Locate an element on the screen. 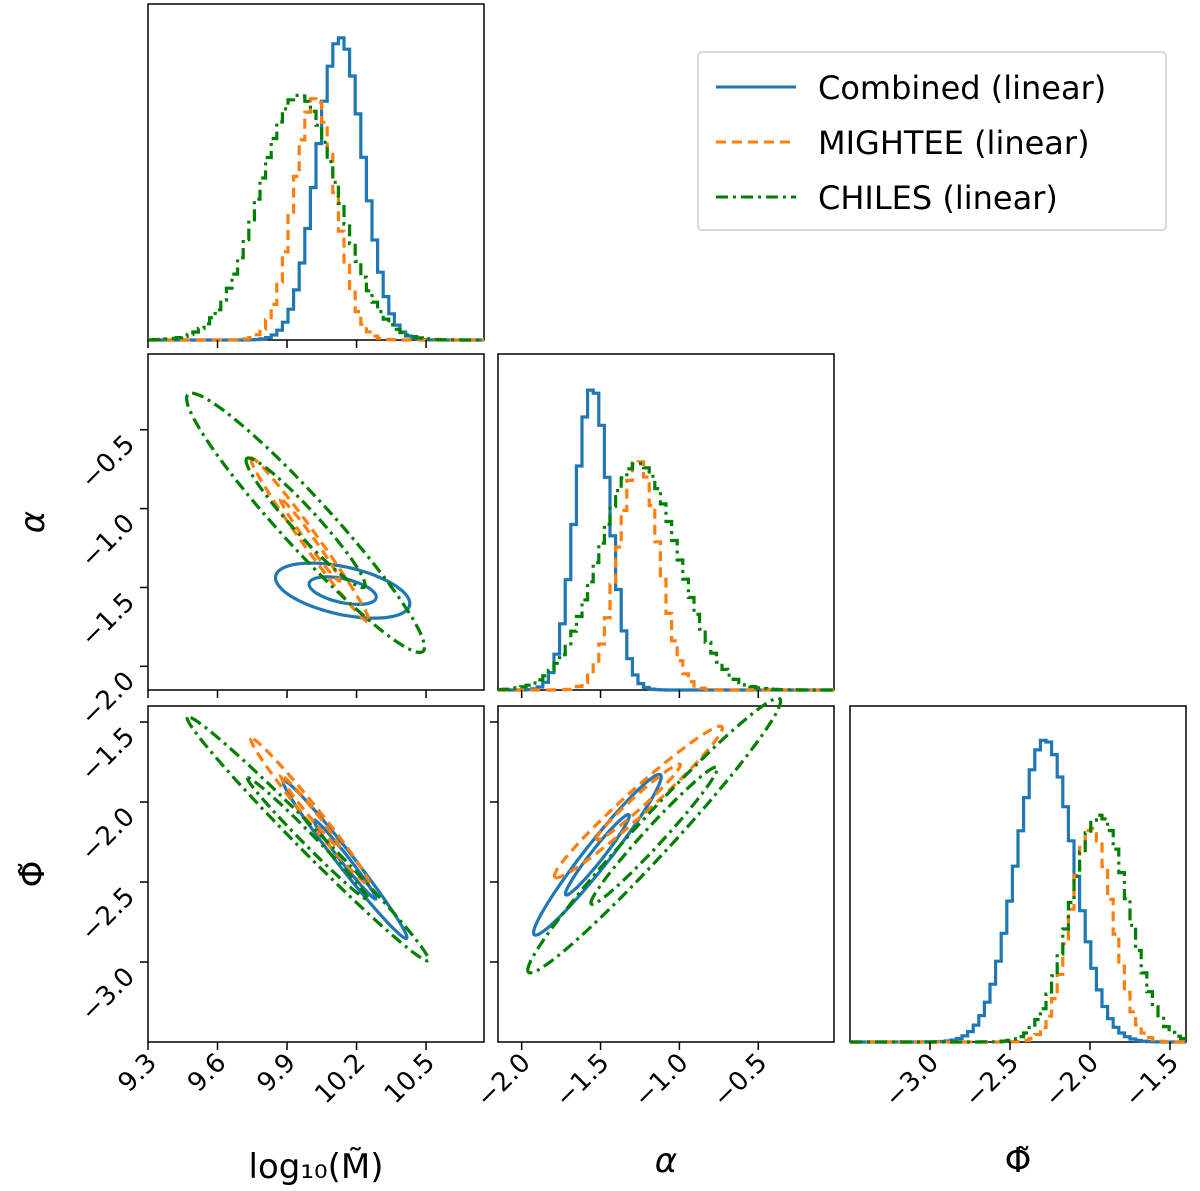 The image size is (1200, 1191). panel-logM-hist is located at coordinates (316, 172).